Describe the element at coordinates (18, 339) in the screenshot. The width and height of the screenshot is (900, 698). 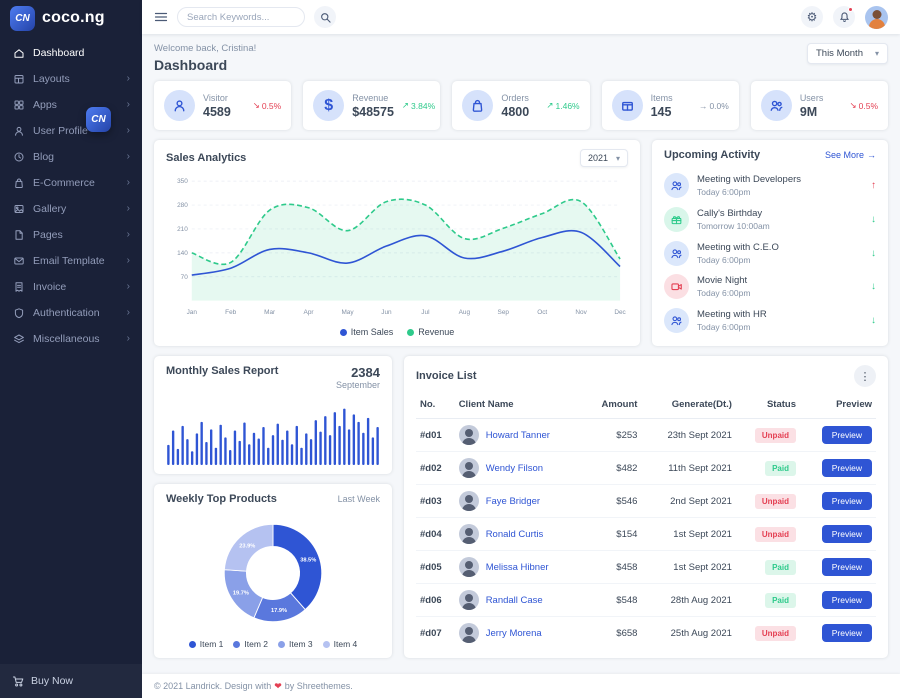
I see `layers-icon` at that location.